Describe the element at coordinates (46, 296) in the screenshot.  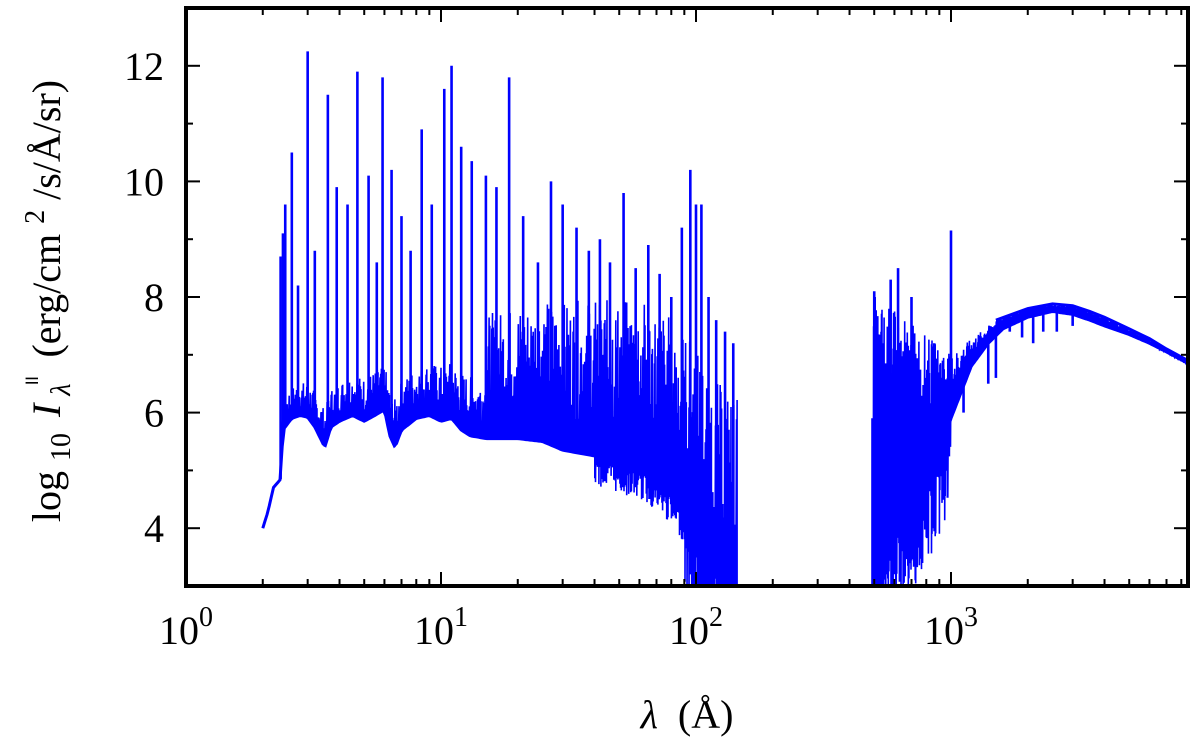
I see `y-axis-unit: (erg/cm` at that location.